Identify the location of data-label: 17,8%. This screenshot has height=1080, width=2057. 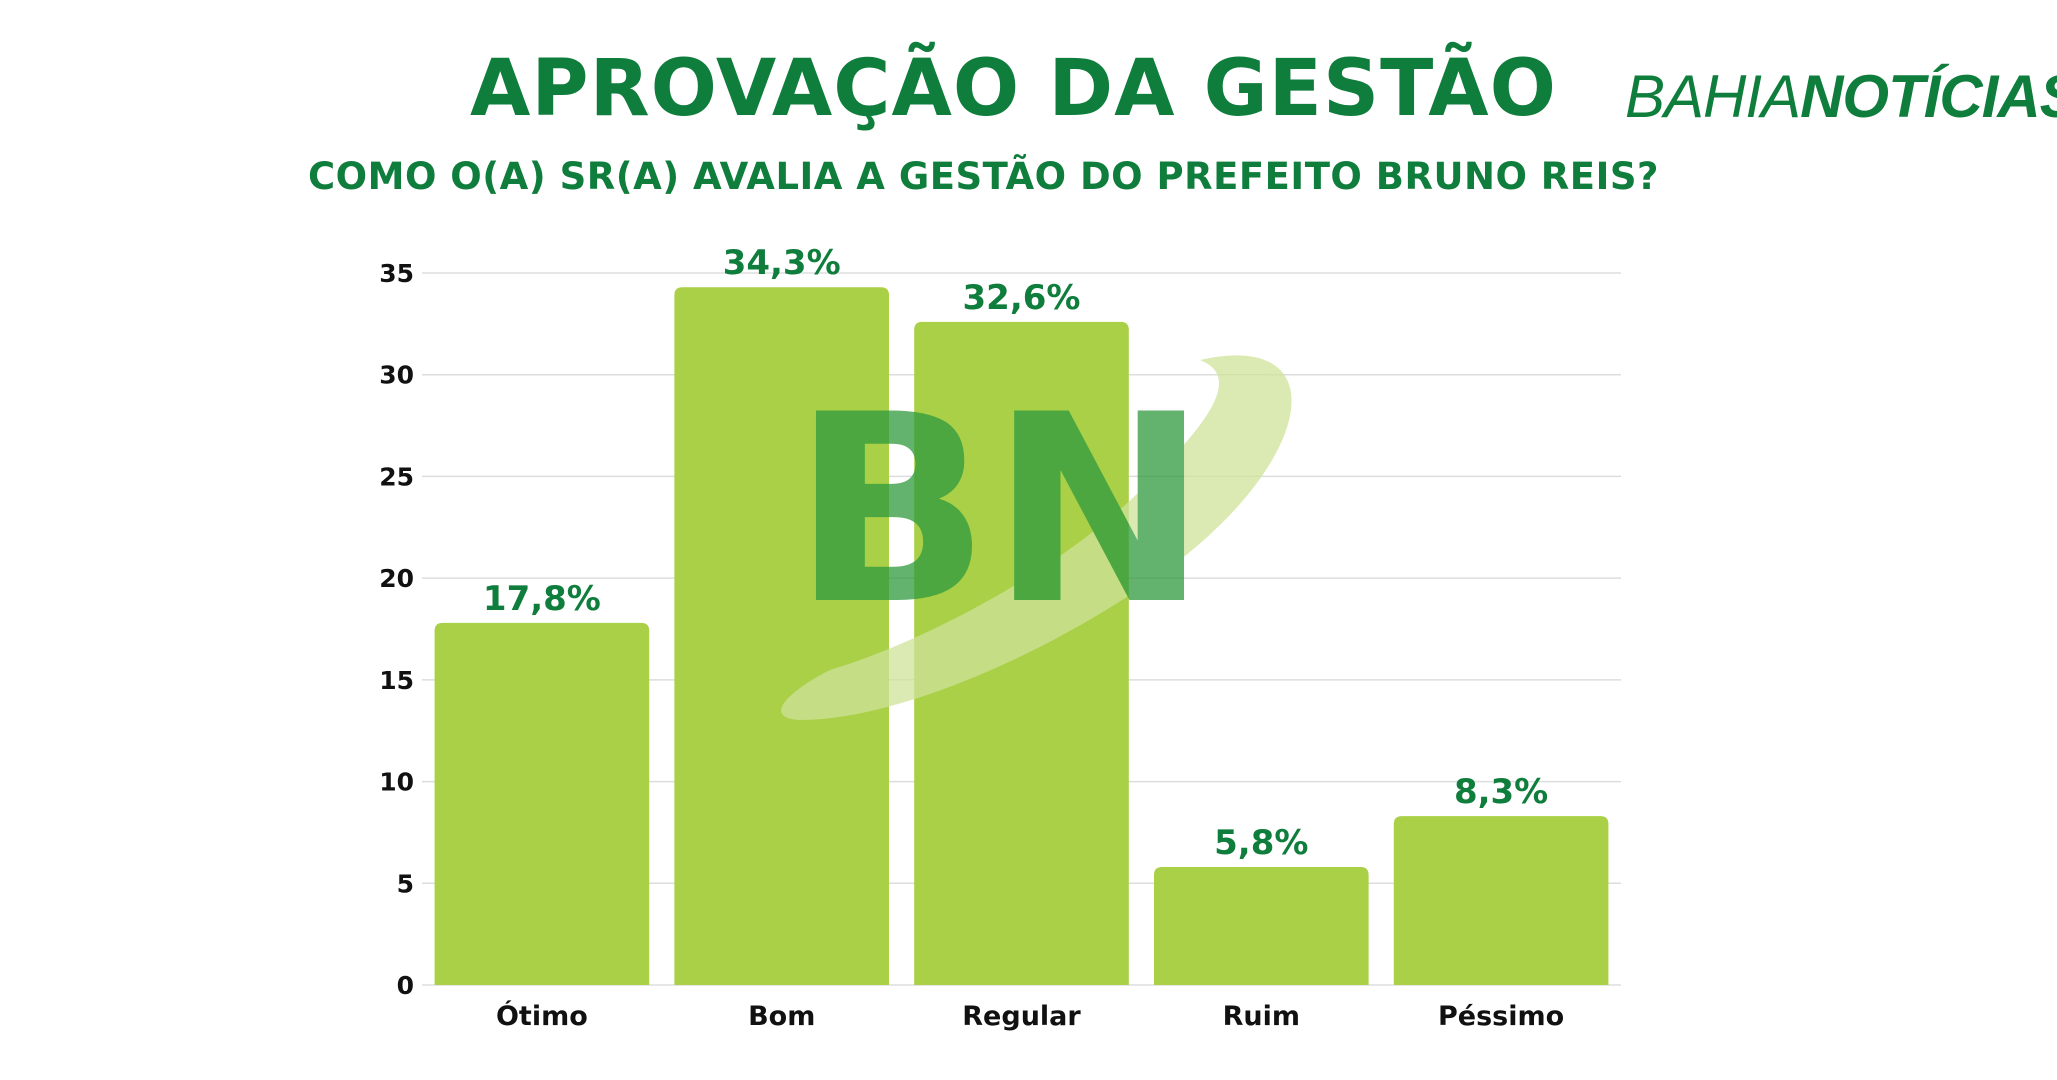
(542, 599).